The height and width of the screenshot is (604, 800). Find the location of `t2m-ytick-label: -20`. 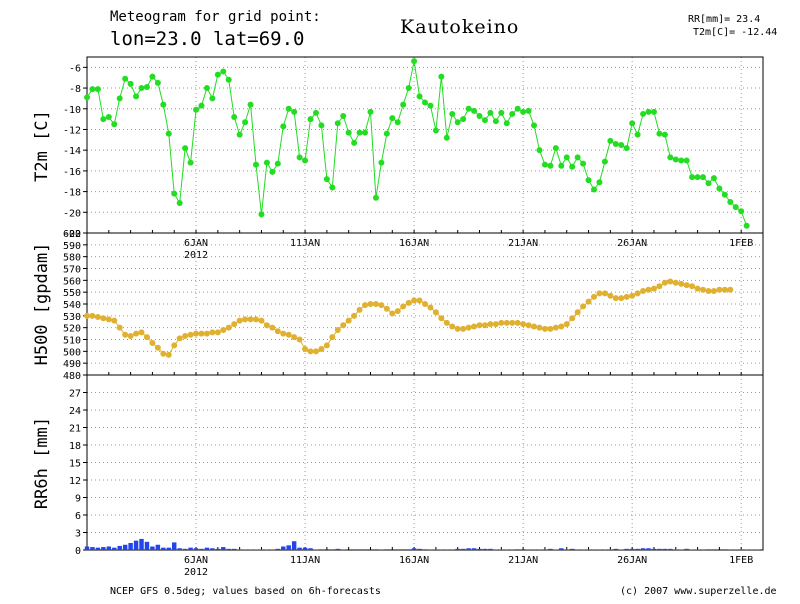

t2m-ytick-label: -20 is located at coordinates (72, 213).